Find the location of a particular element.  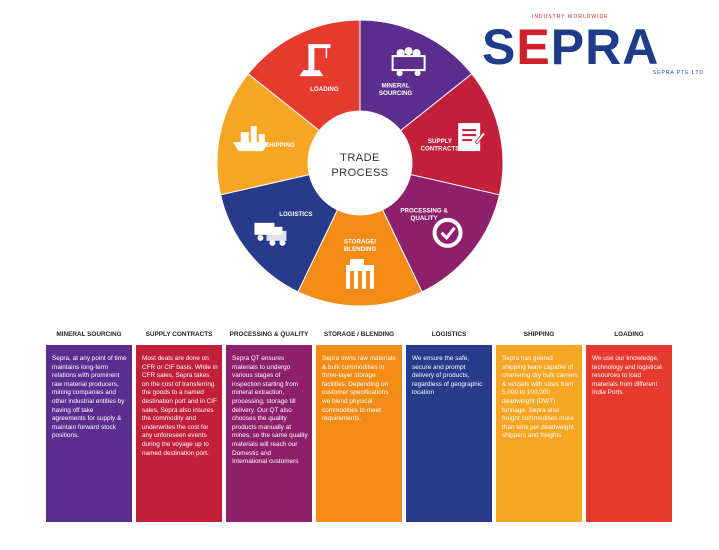

logo-letter: S is located at coordinates (499, 47).